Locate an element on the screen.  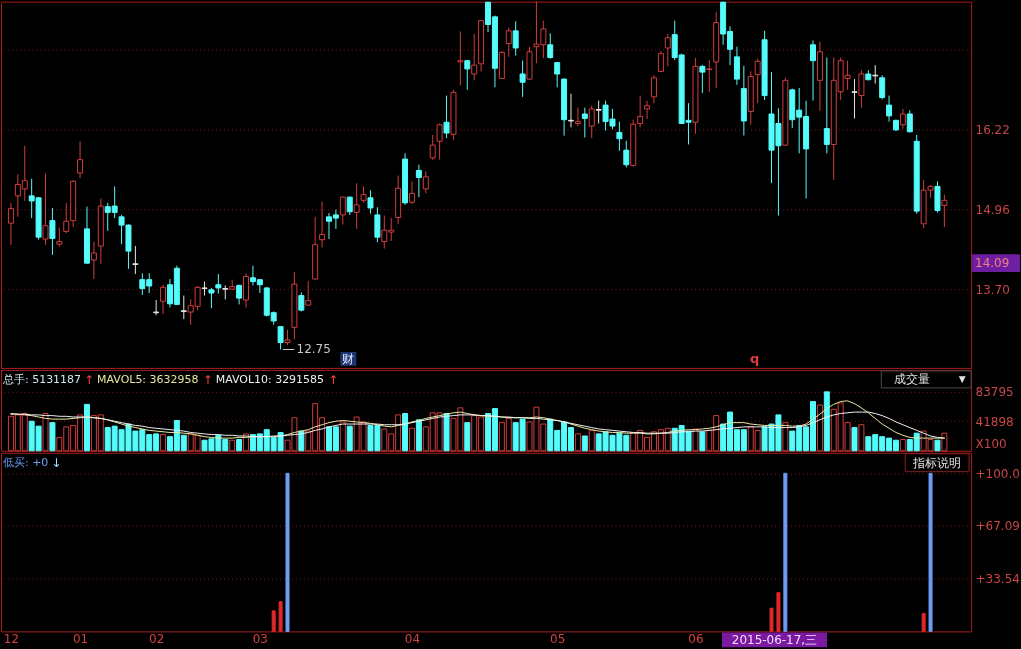
x-tick-label: 02 is located at coordinates (157, 638).